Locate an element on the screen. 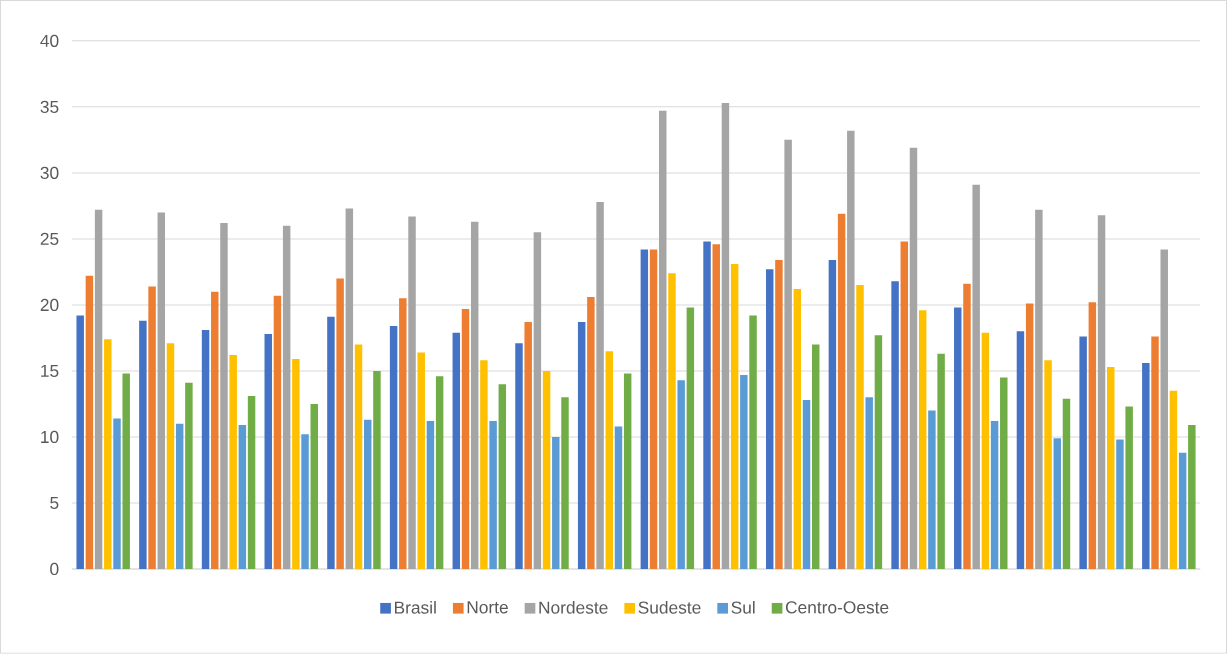 The height and width of the screenshot is (654, 1227). y-tick-label: 30 is located at coordinates (49, 173).